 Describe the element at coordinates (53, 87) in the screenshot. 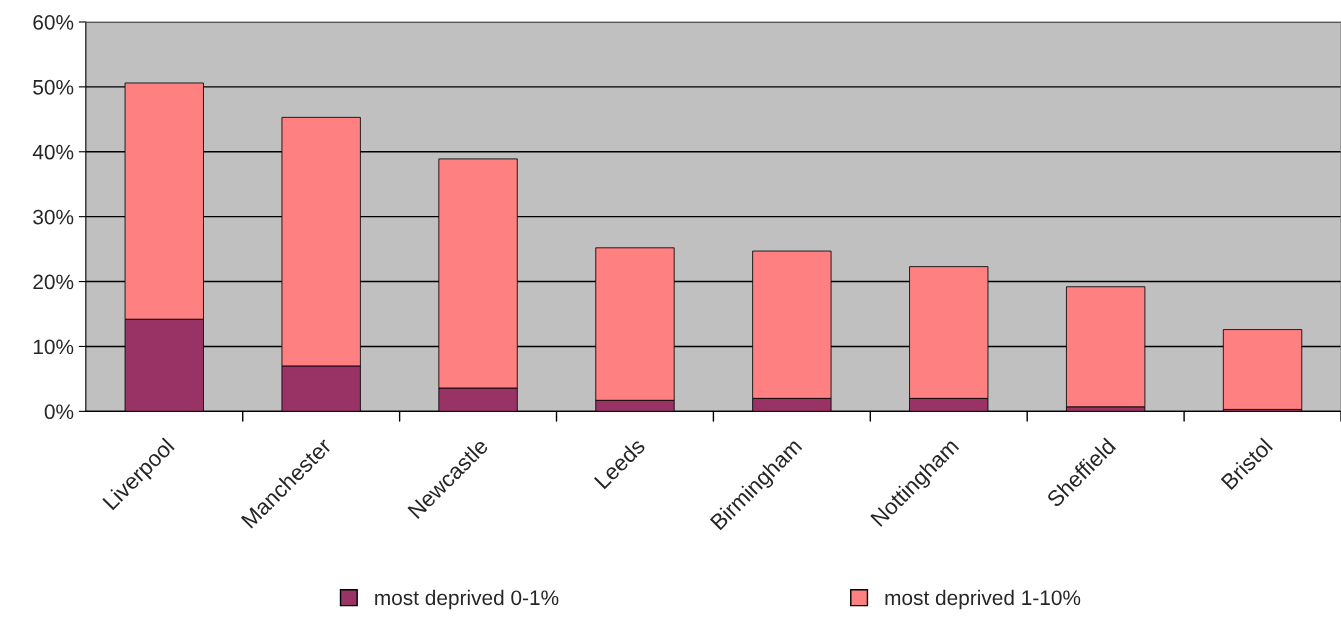

I see `y-tick-label: 50%` at that location.